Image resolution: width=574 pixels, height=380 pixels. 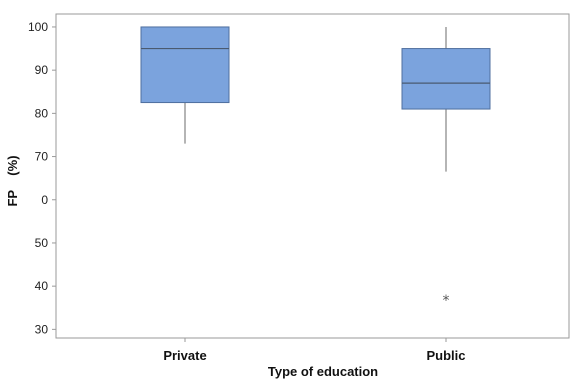 What do you see at coordinates (42, 70) in the screenshot?
I see `y-tick-label: 90` at bounding box center [42, 70].